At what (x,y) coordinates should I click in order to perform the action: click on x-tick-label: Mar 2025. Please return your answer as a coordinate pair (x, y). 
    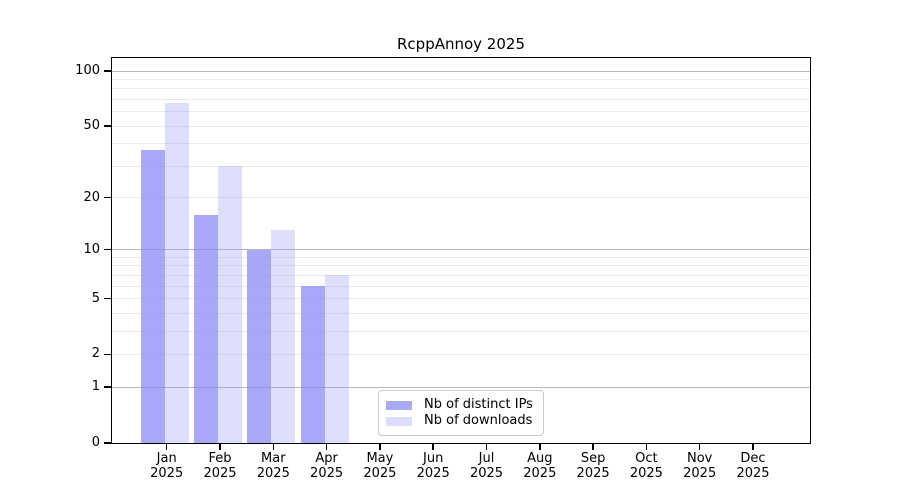
    Looking at the image, I should click on (273, 466).